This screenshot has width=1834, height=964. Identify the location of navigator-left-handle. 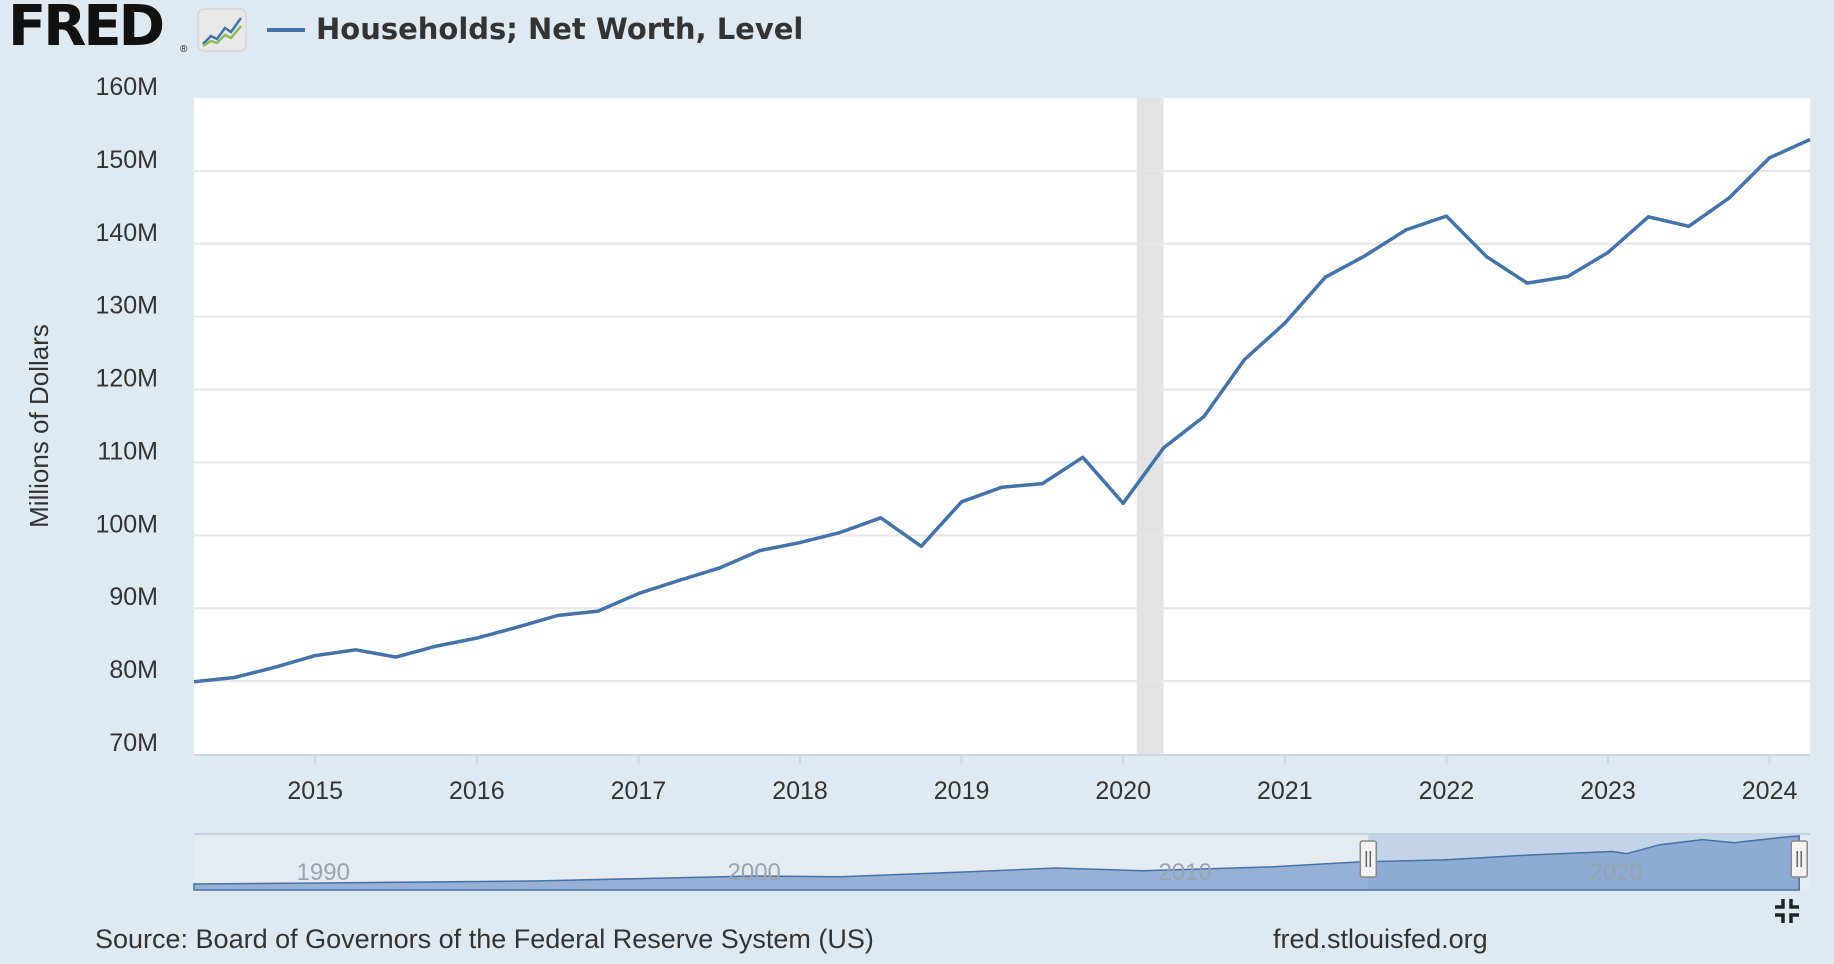
(1368, 859).